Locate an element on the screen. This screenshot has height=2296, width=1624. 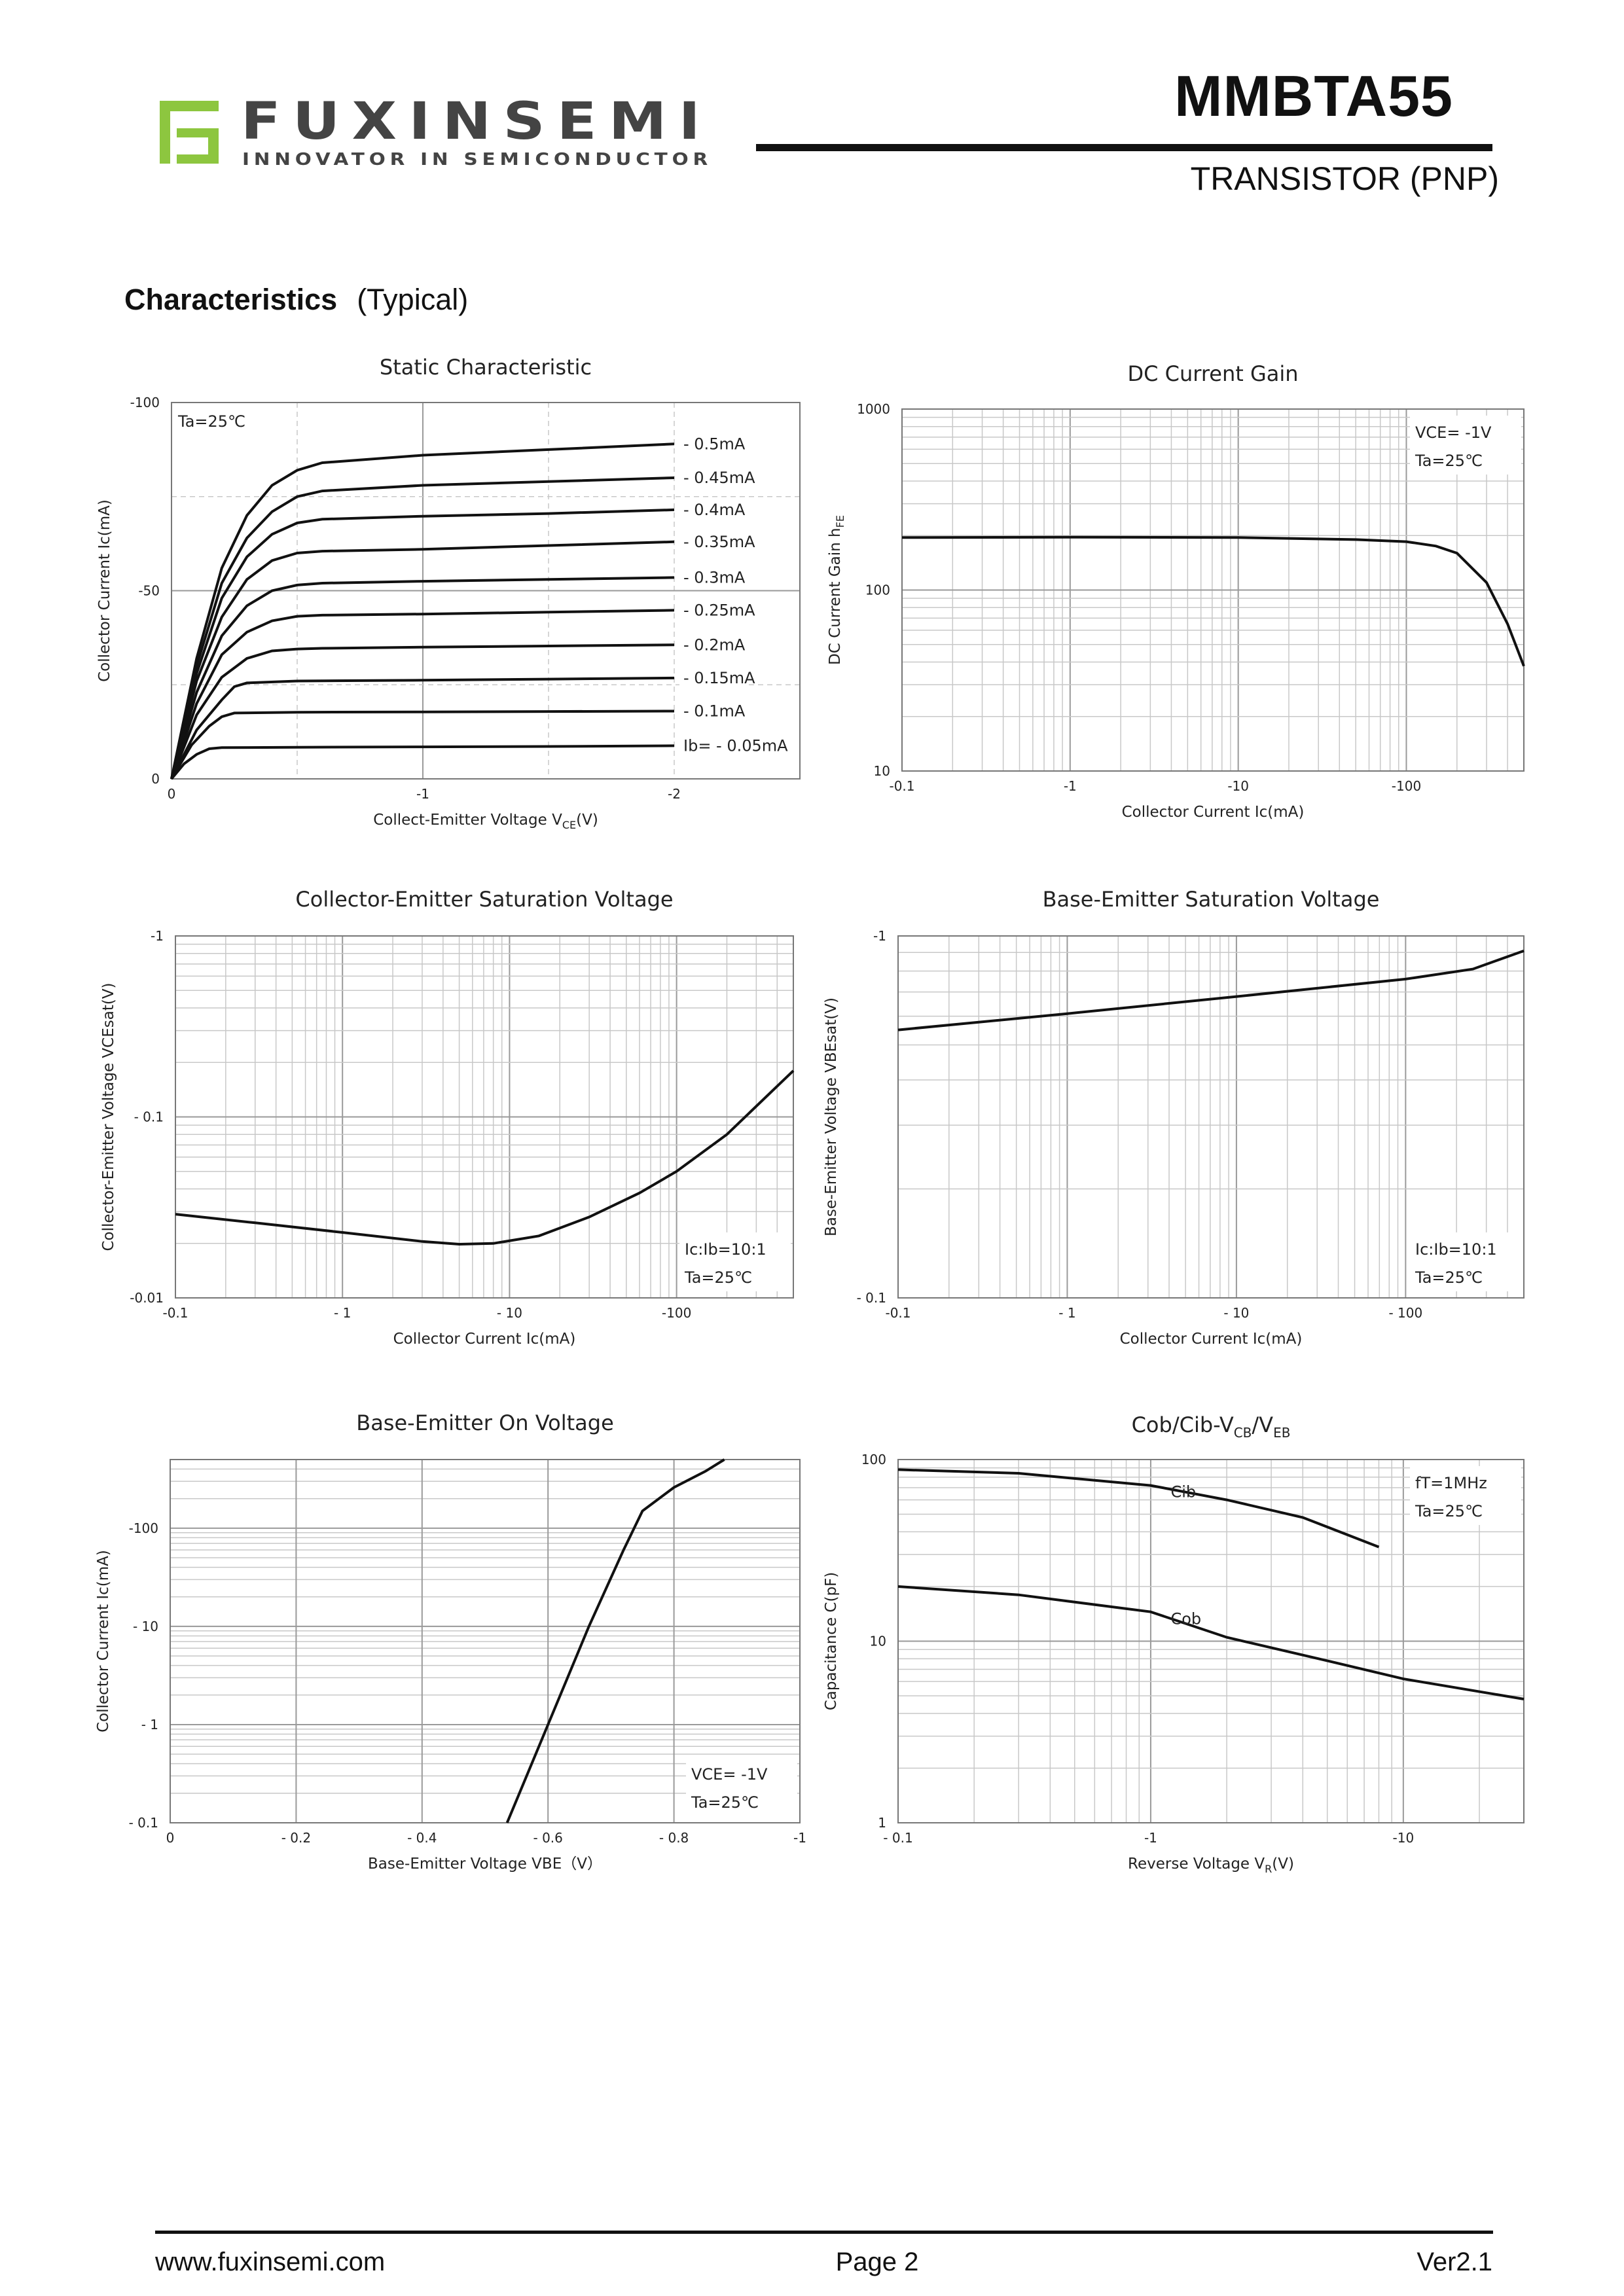
series-line-0-4ma is located at coordinates (422, 644).